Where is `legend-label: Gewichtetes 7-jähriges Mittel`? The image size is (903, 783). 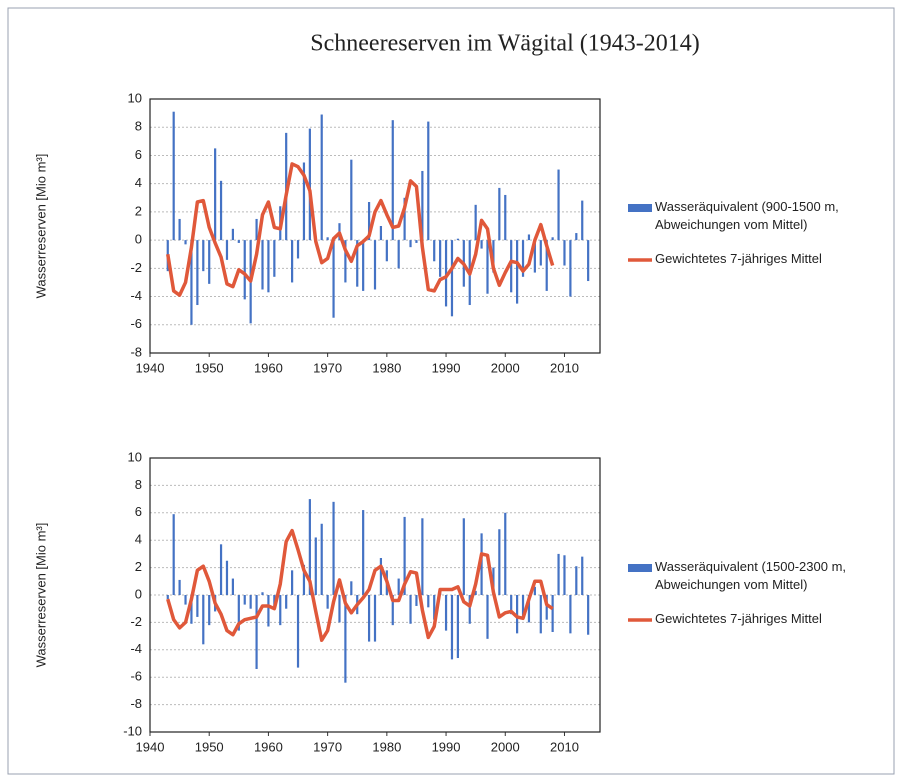
legend-label: Gewichtetes 7-jähriges Mittel is located at coordinates (738, 258).